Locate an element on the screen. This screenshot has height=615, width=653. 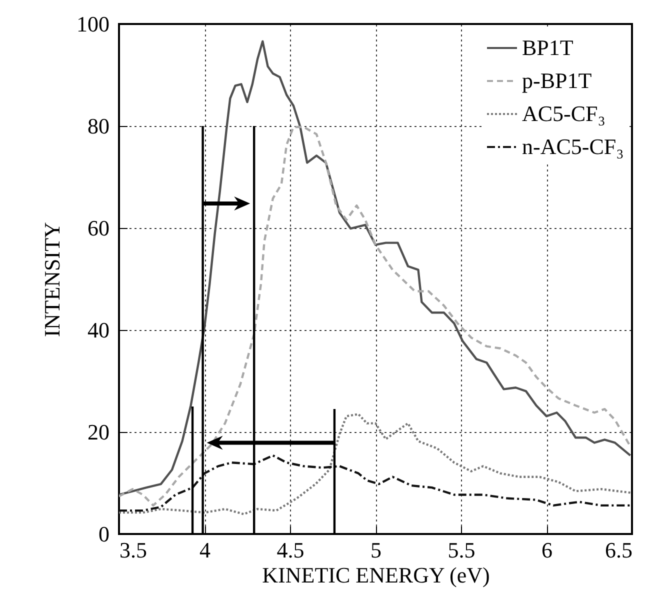
y-tick-label: 100 is located at coordinates (93, 24).